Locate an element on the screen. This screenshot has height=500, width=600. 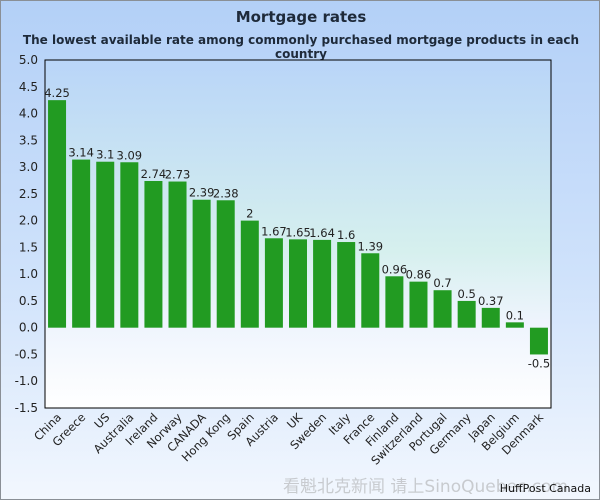
y-tick-label: 4.0 is located at coordinates (28, 114).